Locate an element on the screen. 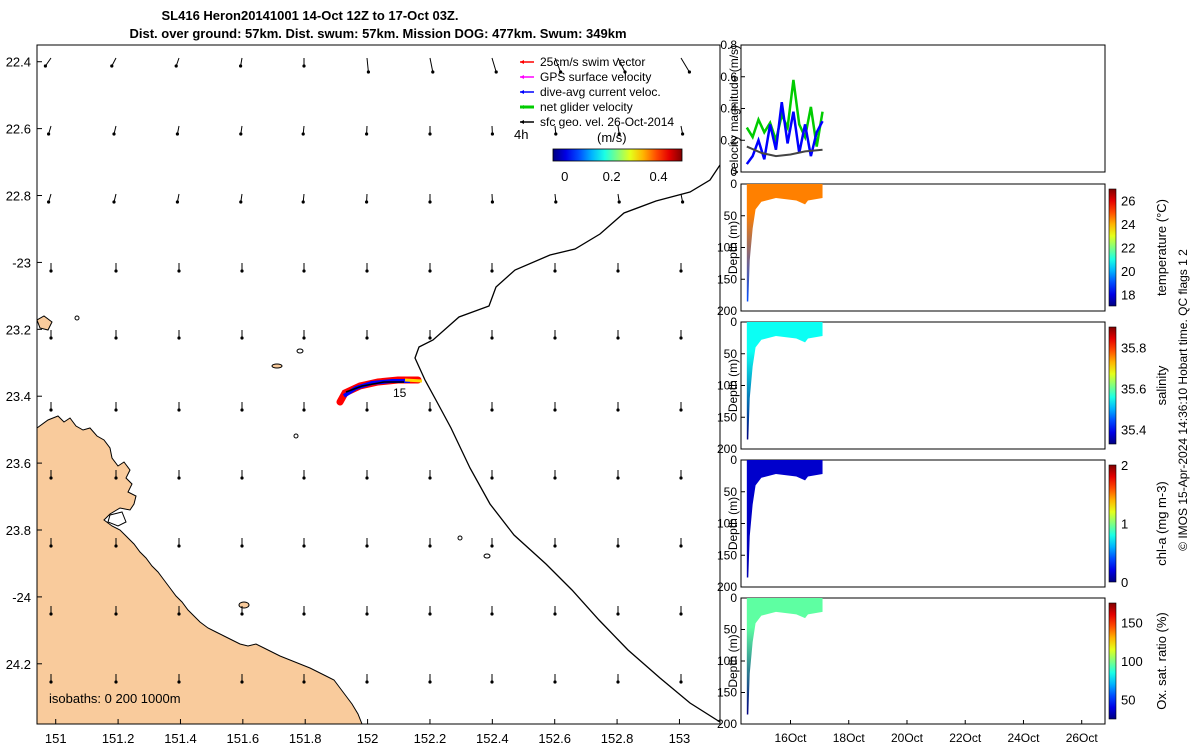  land-mass is located at coordinates (200, 569).